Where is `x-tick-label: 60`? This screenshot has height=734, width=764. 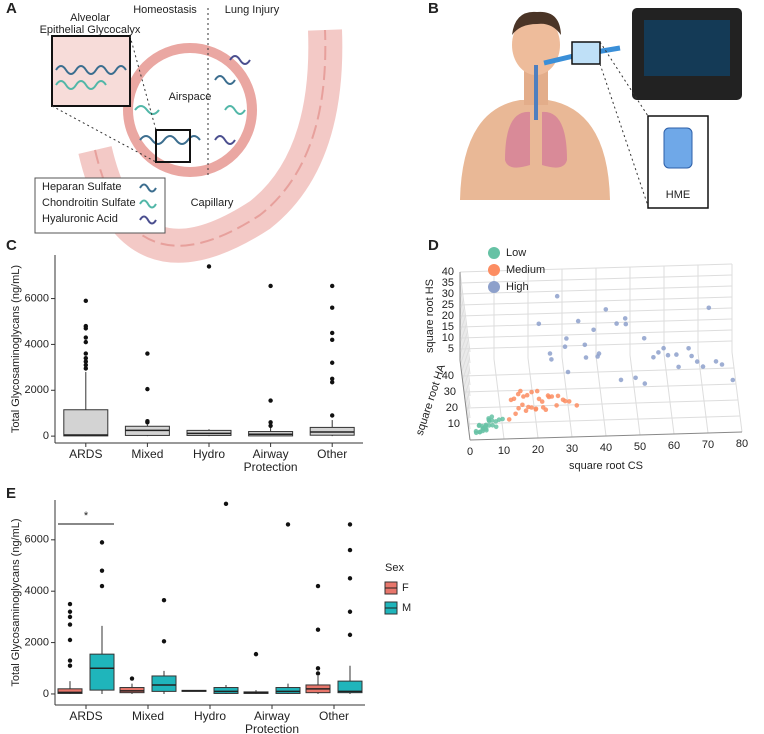 x-tick-label: 60 is located at coordinates (674, 446).